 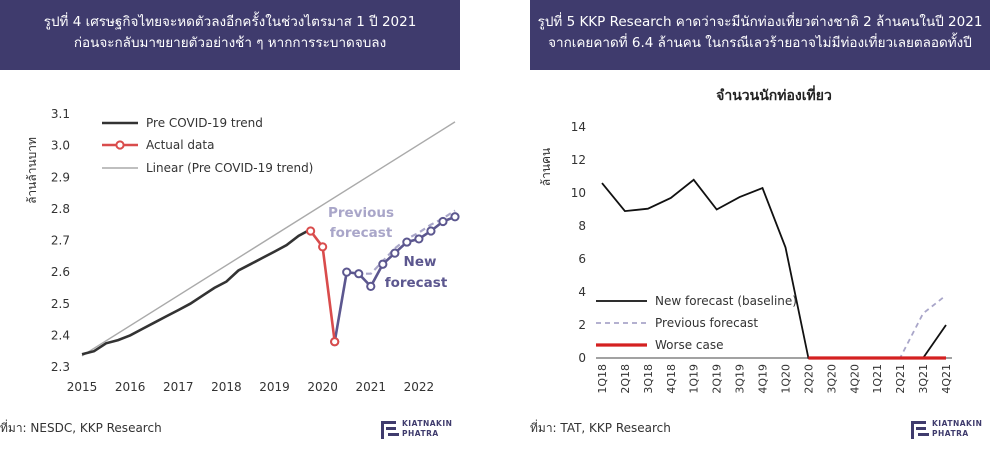 What do you see at coordinates (32, 170) in the screenshot?
I see `y-axis-label: ล้านล้านบาท` at bounding box center [32, 170].